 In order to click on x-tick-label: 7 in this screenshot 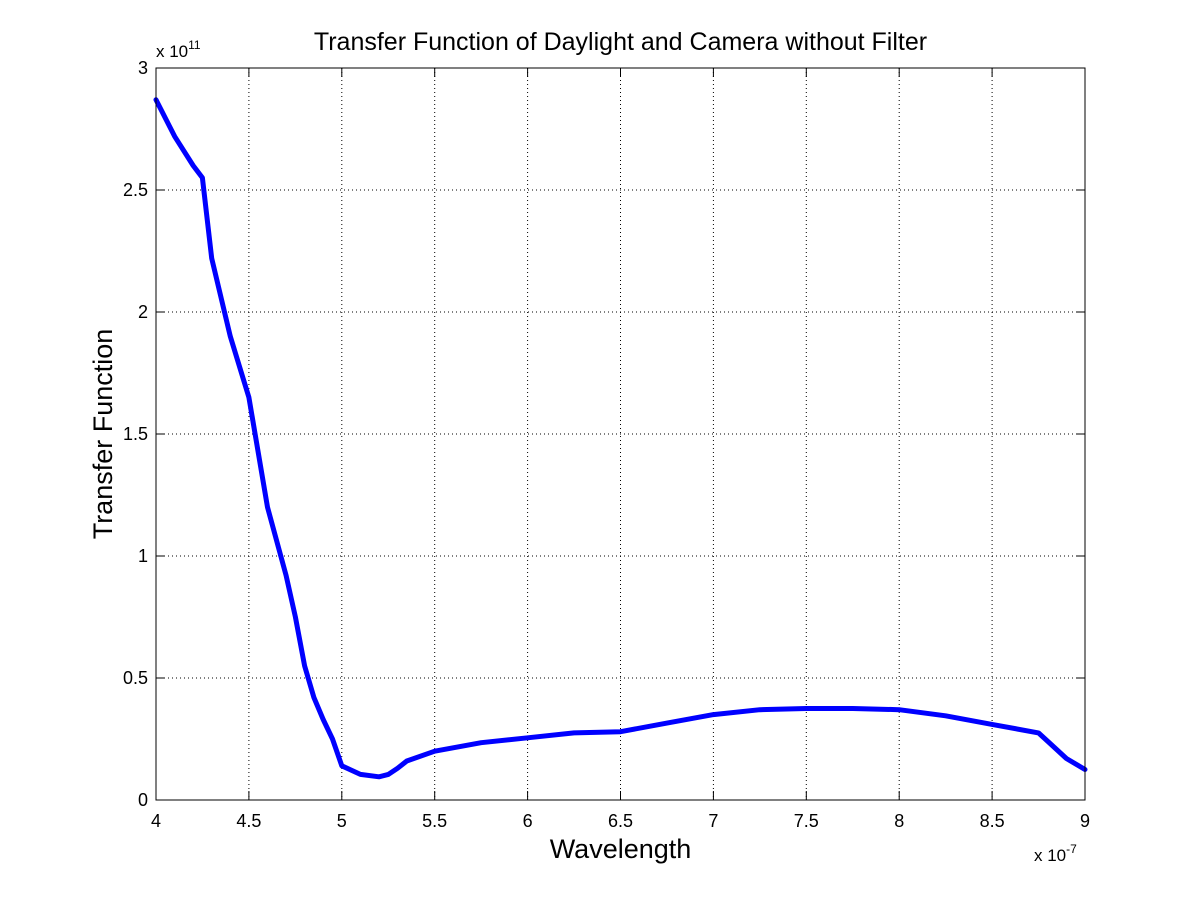, I will do `click(713, 821)`.